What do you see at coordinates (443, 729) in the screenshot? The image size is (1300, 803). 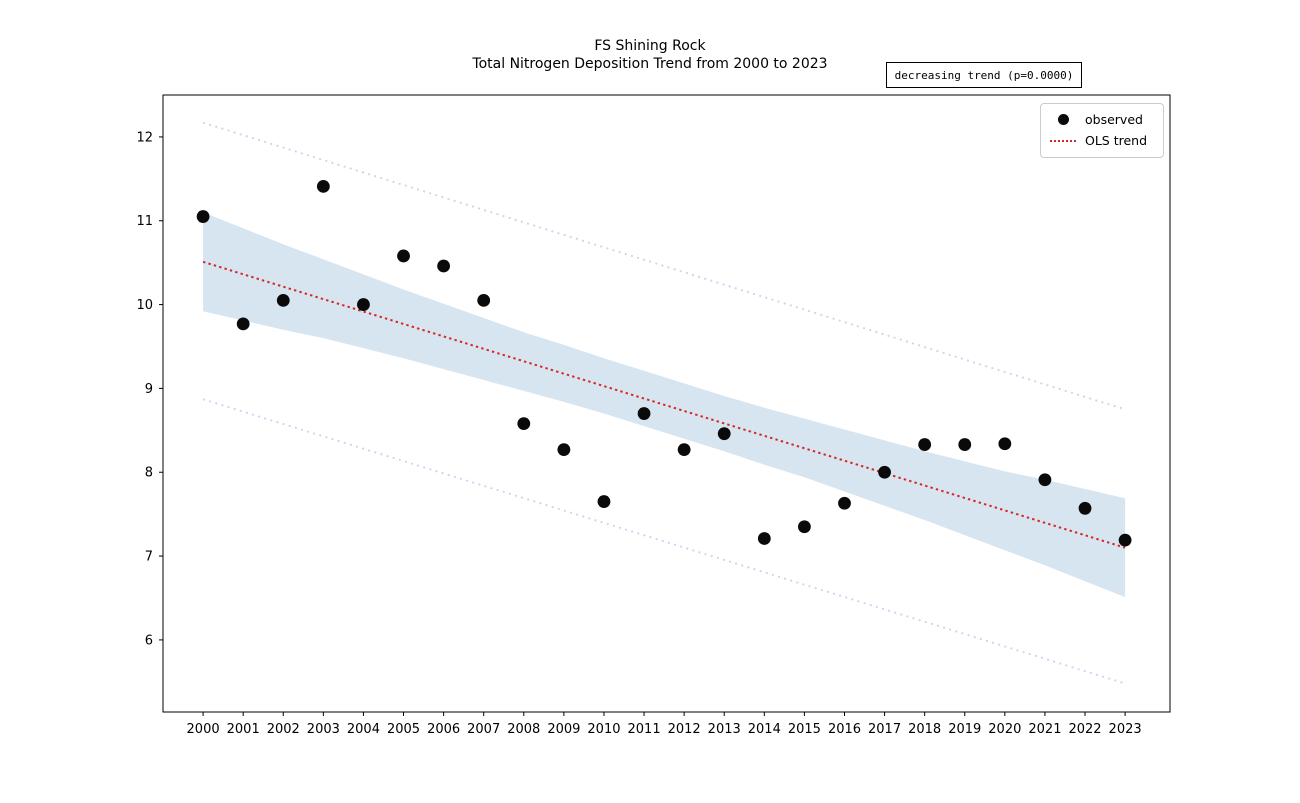 I see `x-tick-label: 2006` at bounding box center [443, 729].